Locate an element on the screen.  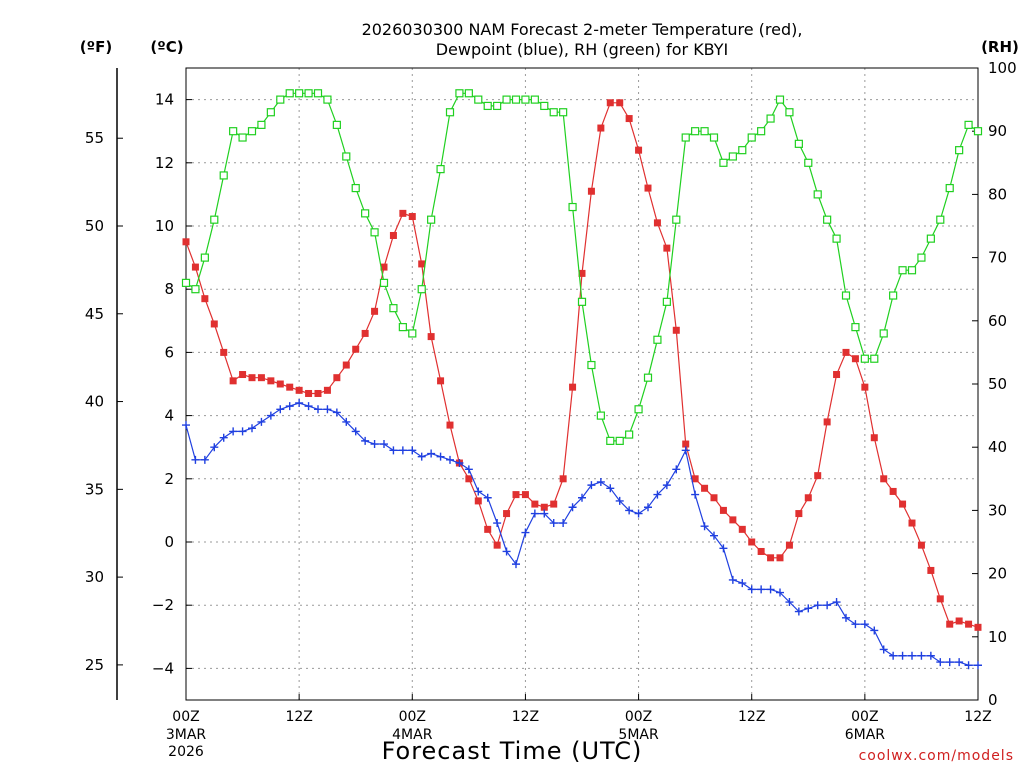
rh-tick-label: 20 is located at coordinates (997, 574).